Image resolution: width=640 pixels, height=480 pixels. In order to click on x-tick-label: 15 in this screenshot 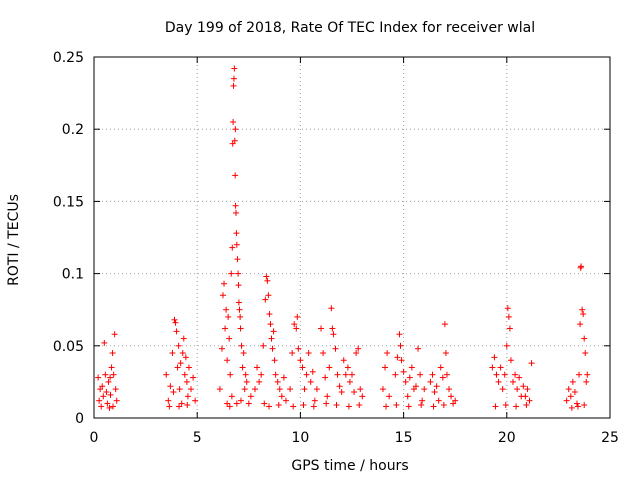, I will do `click(404, 438)`.